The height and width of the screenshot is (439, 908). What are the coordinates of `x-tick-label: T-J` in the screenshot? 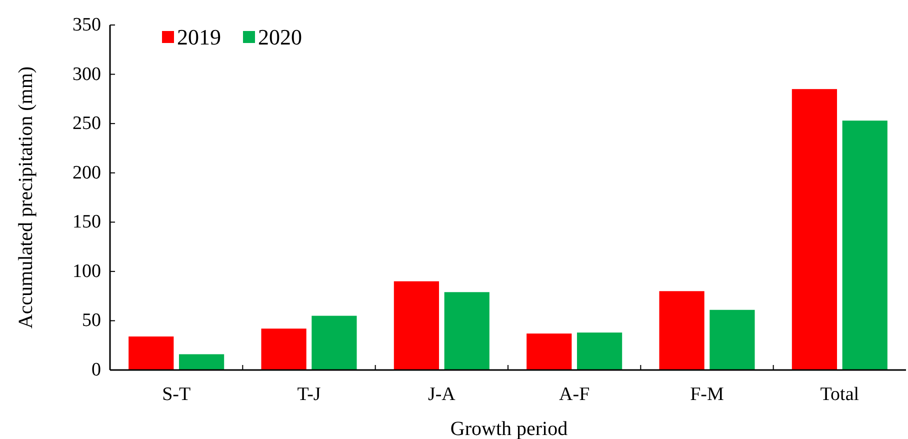 It's located at (309, 394).